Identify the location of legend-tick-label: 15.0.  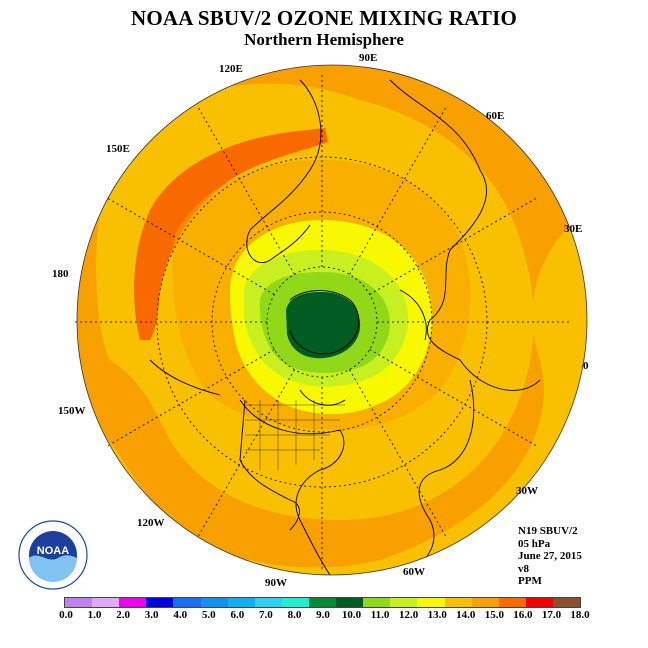
(494, 615).